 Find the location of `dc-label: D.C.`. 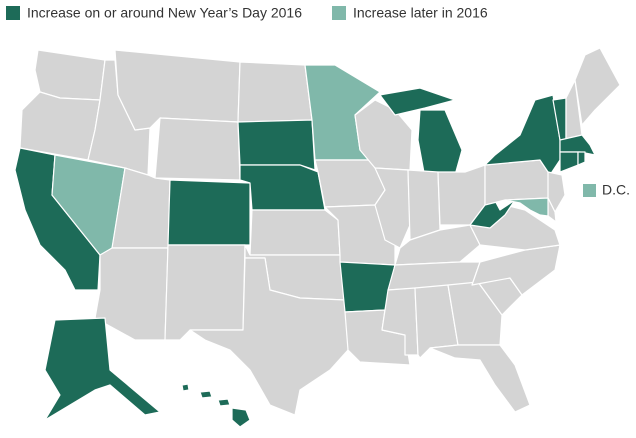

dc-label: D.C. is located at coordinates (616, 190).